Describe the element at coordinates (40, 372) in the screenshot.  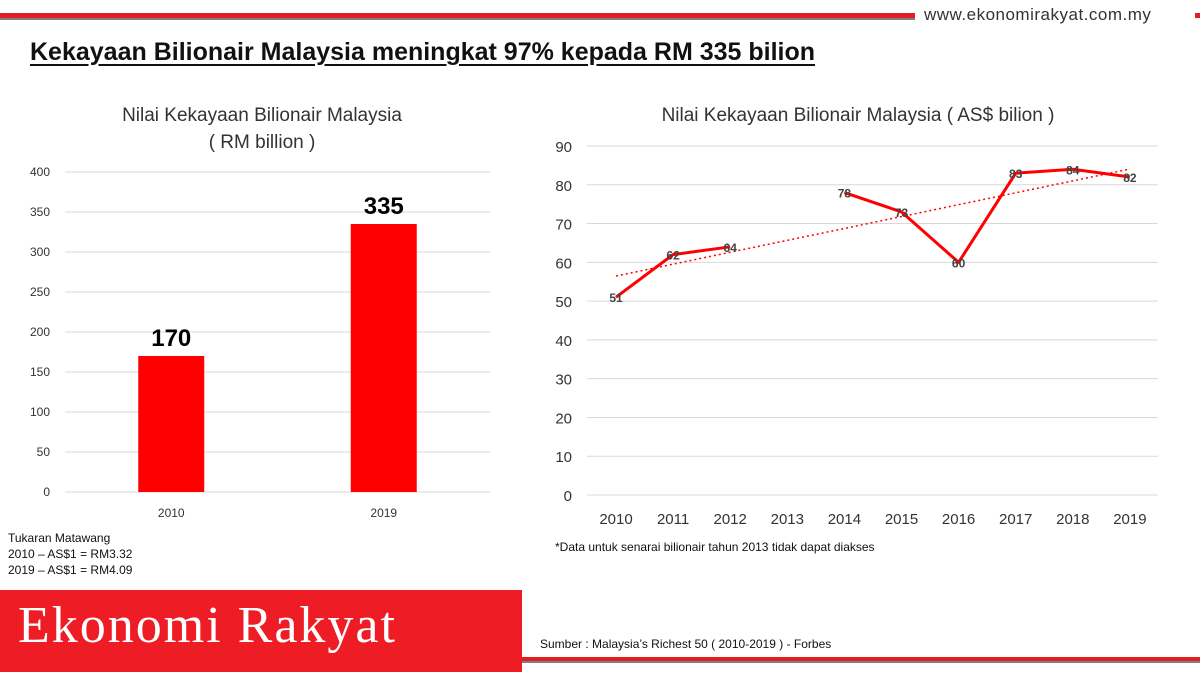
I see `bar-y-tick-label: 150` at that location.